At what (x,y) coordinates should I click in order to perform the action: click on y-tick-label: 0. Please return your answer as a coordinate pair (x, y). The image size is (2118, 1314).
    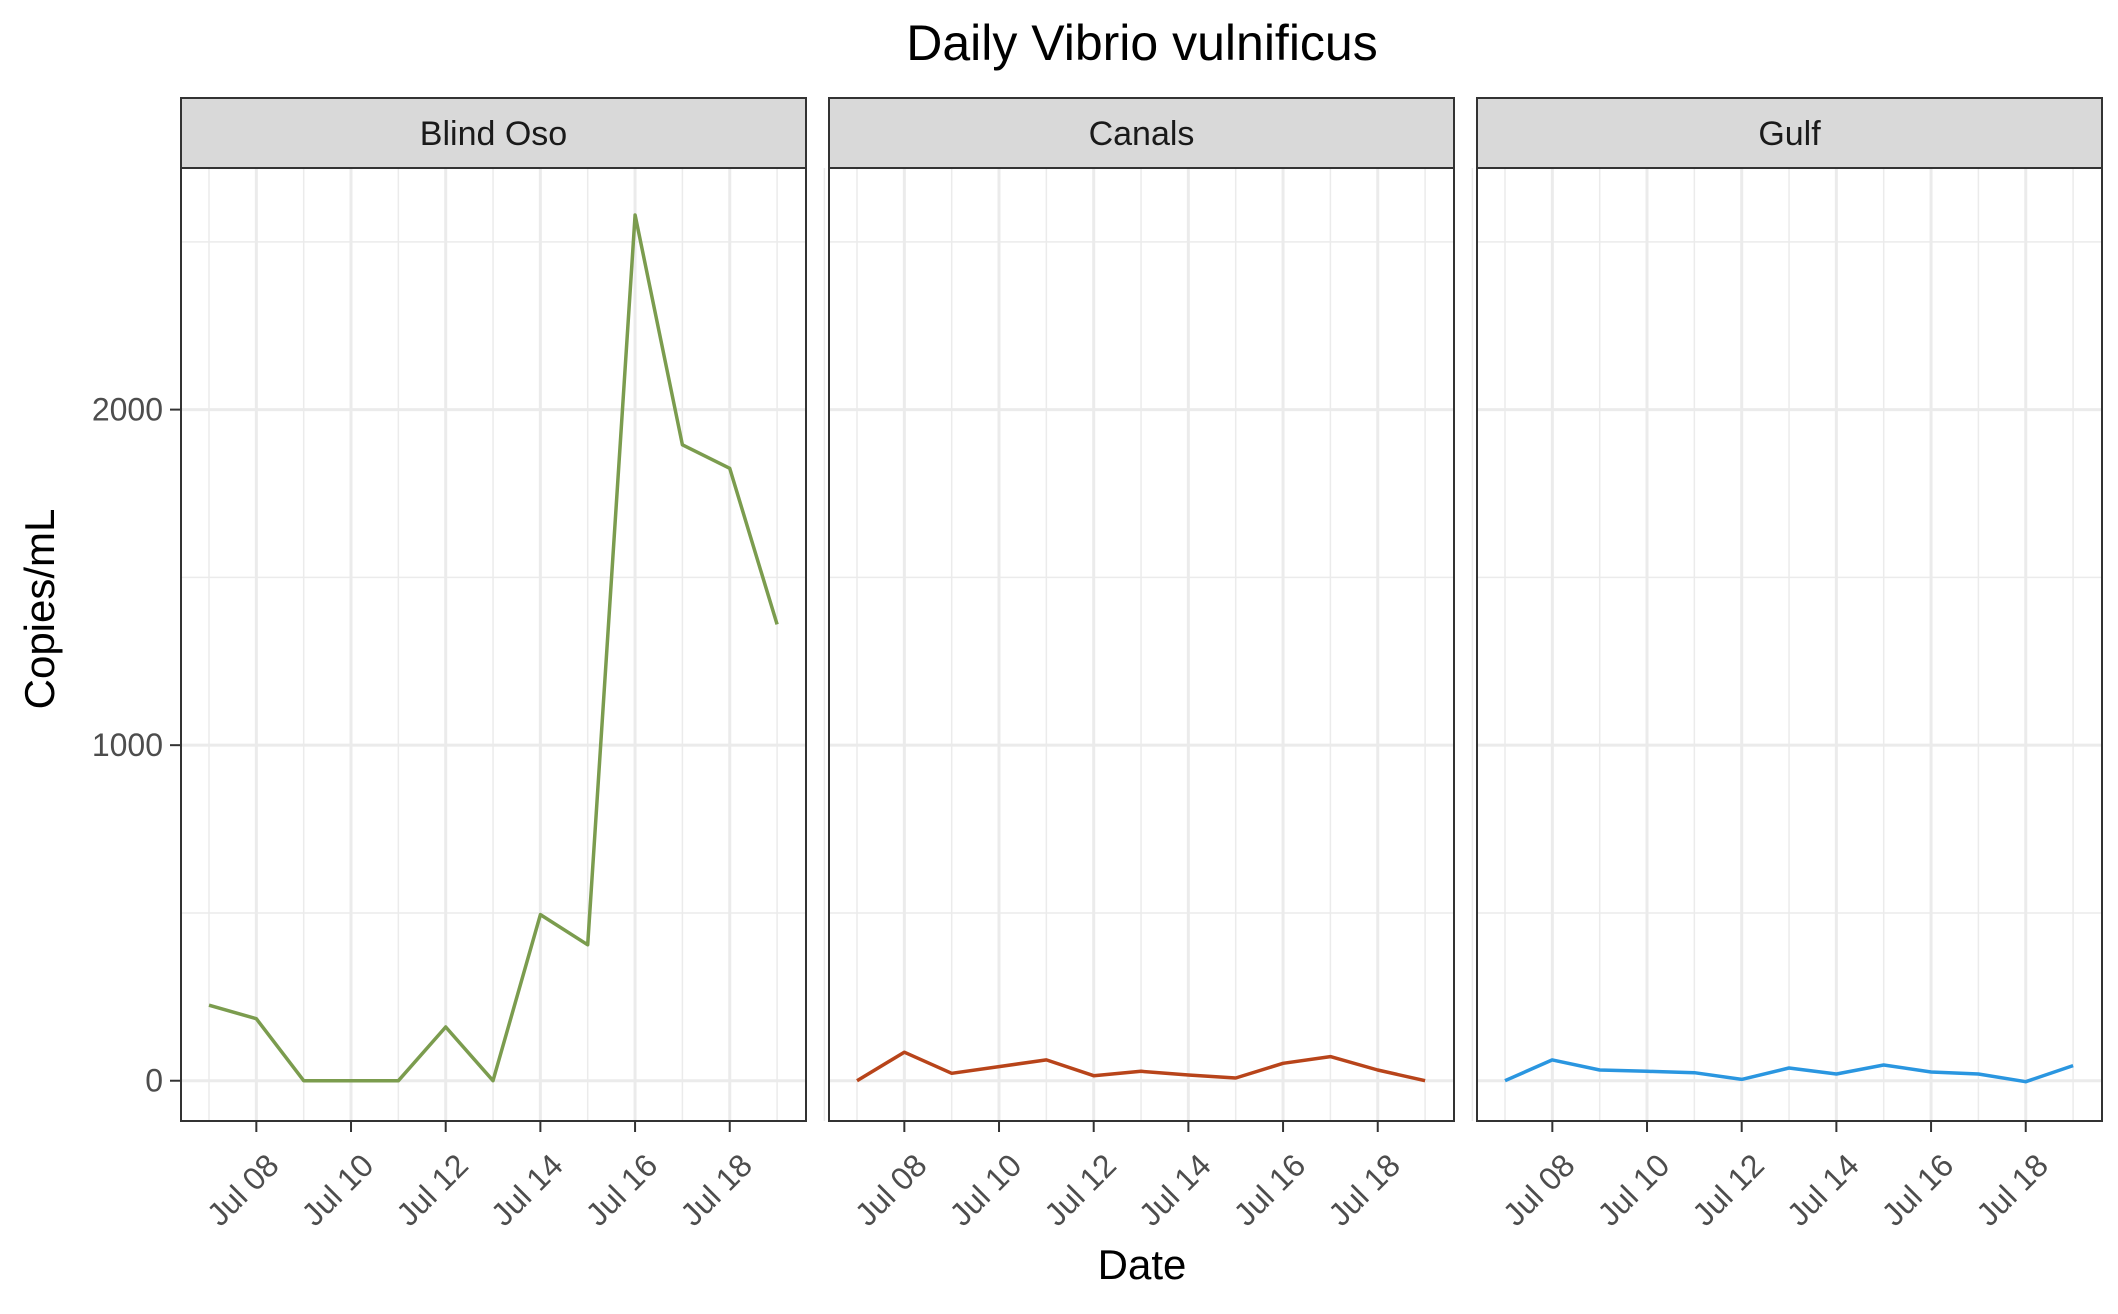
    Looking at the image, I should click on (154, 1081).